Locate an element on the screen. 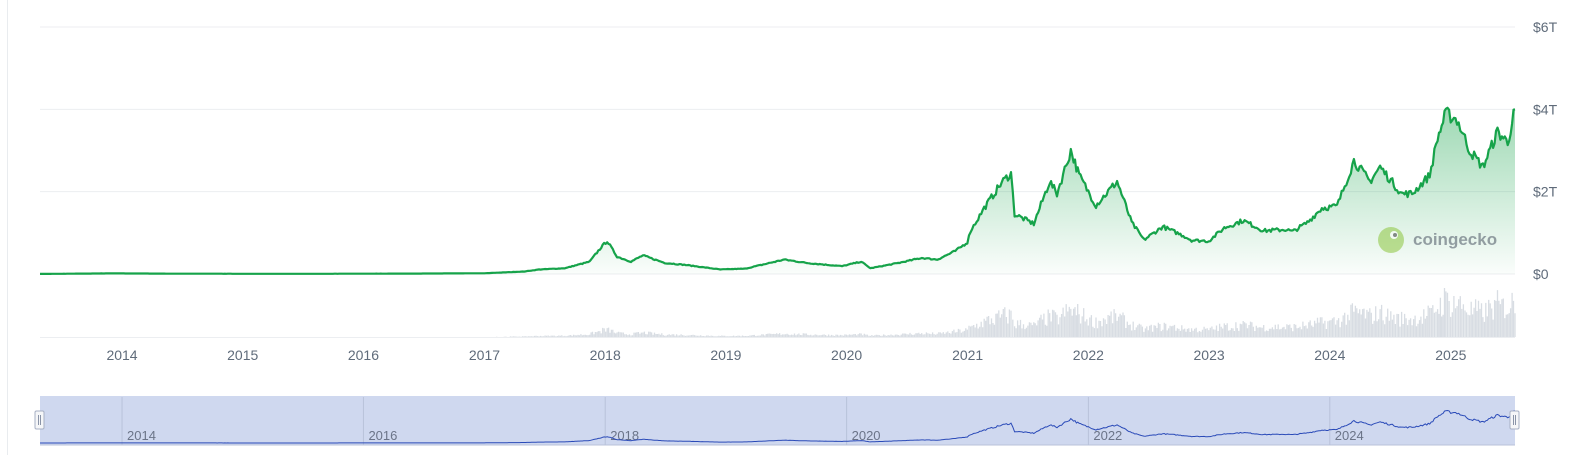 The image size is (1570, 455). navigator-labels: 2014 2016 2018 2020 2022 2024 is located at coordinates (745, 435).